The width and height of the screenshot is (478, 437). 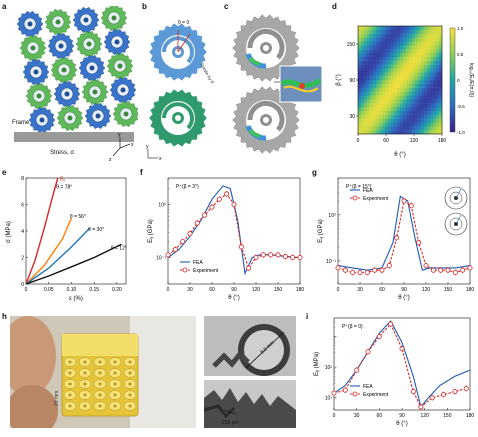 I want to click on svg-f-xtick: 30, so click(x=190, y=290).